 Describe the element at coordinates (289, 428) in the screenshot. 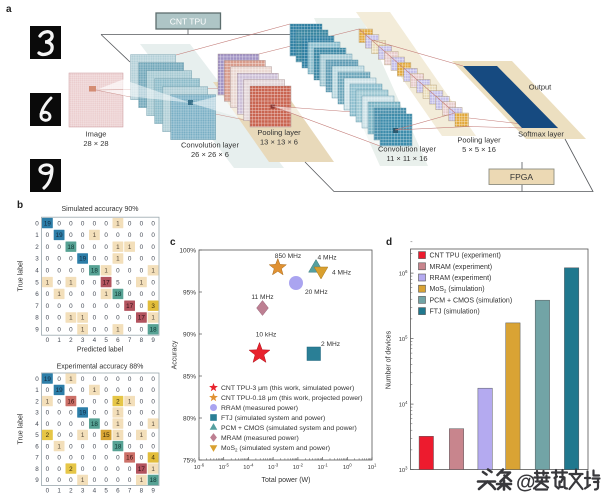

I see `svg-text:PCM + CMOS (simulated system a: PCM + CMOS (simulated system and power)` at that location.